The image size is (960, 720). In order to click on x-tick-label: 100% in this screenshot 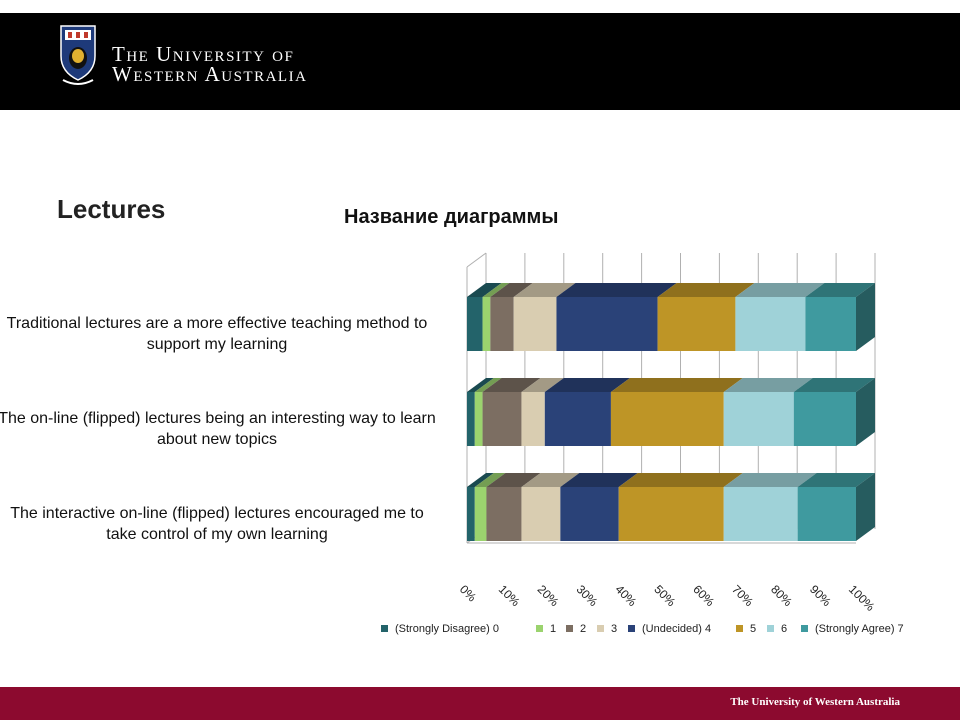, I will do `click(862, 598)`.